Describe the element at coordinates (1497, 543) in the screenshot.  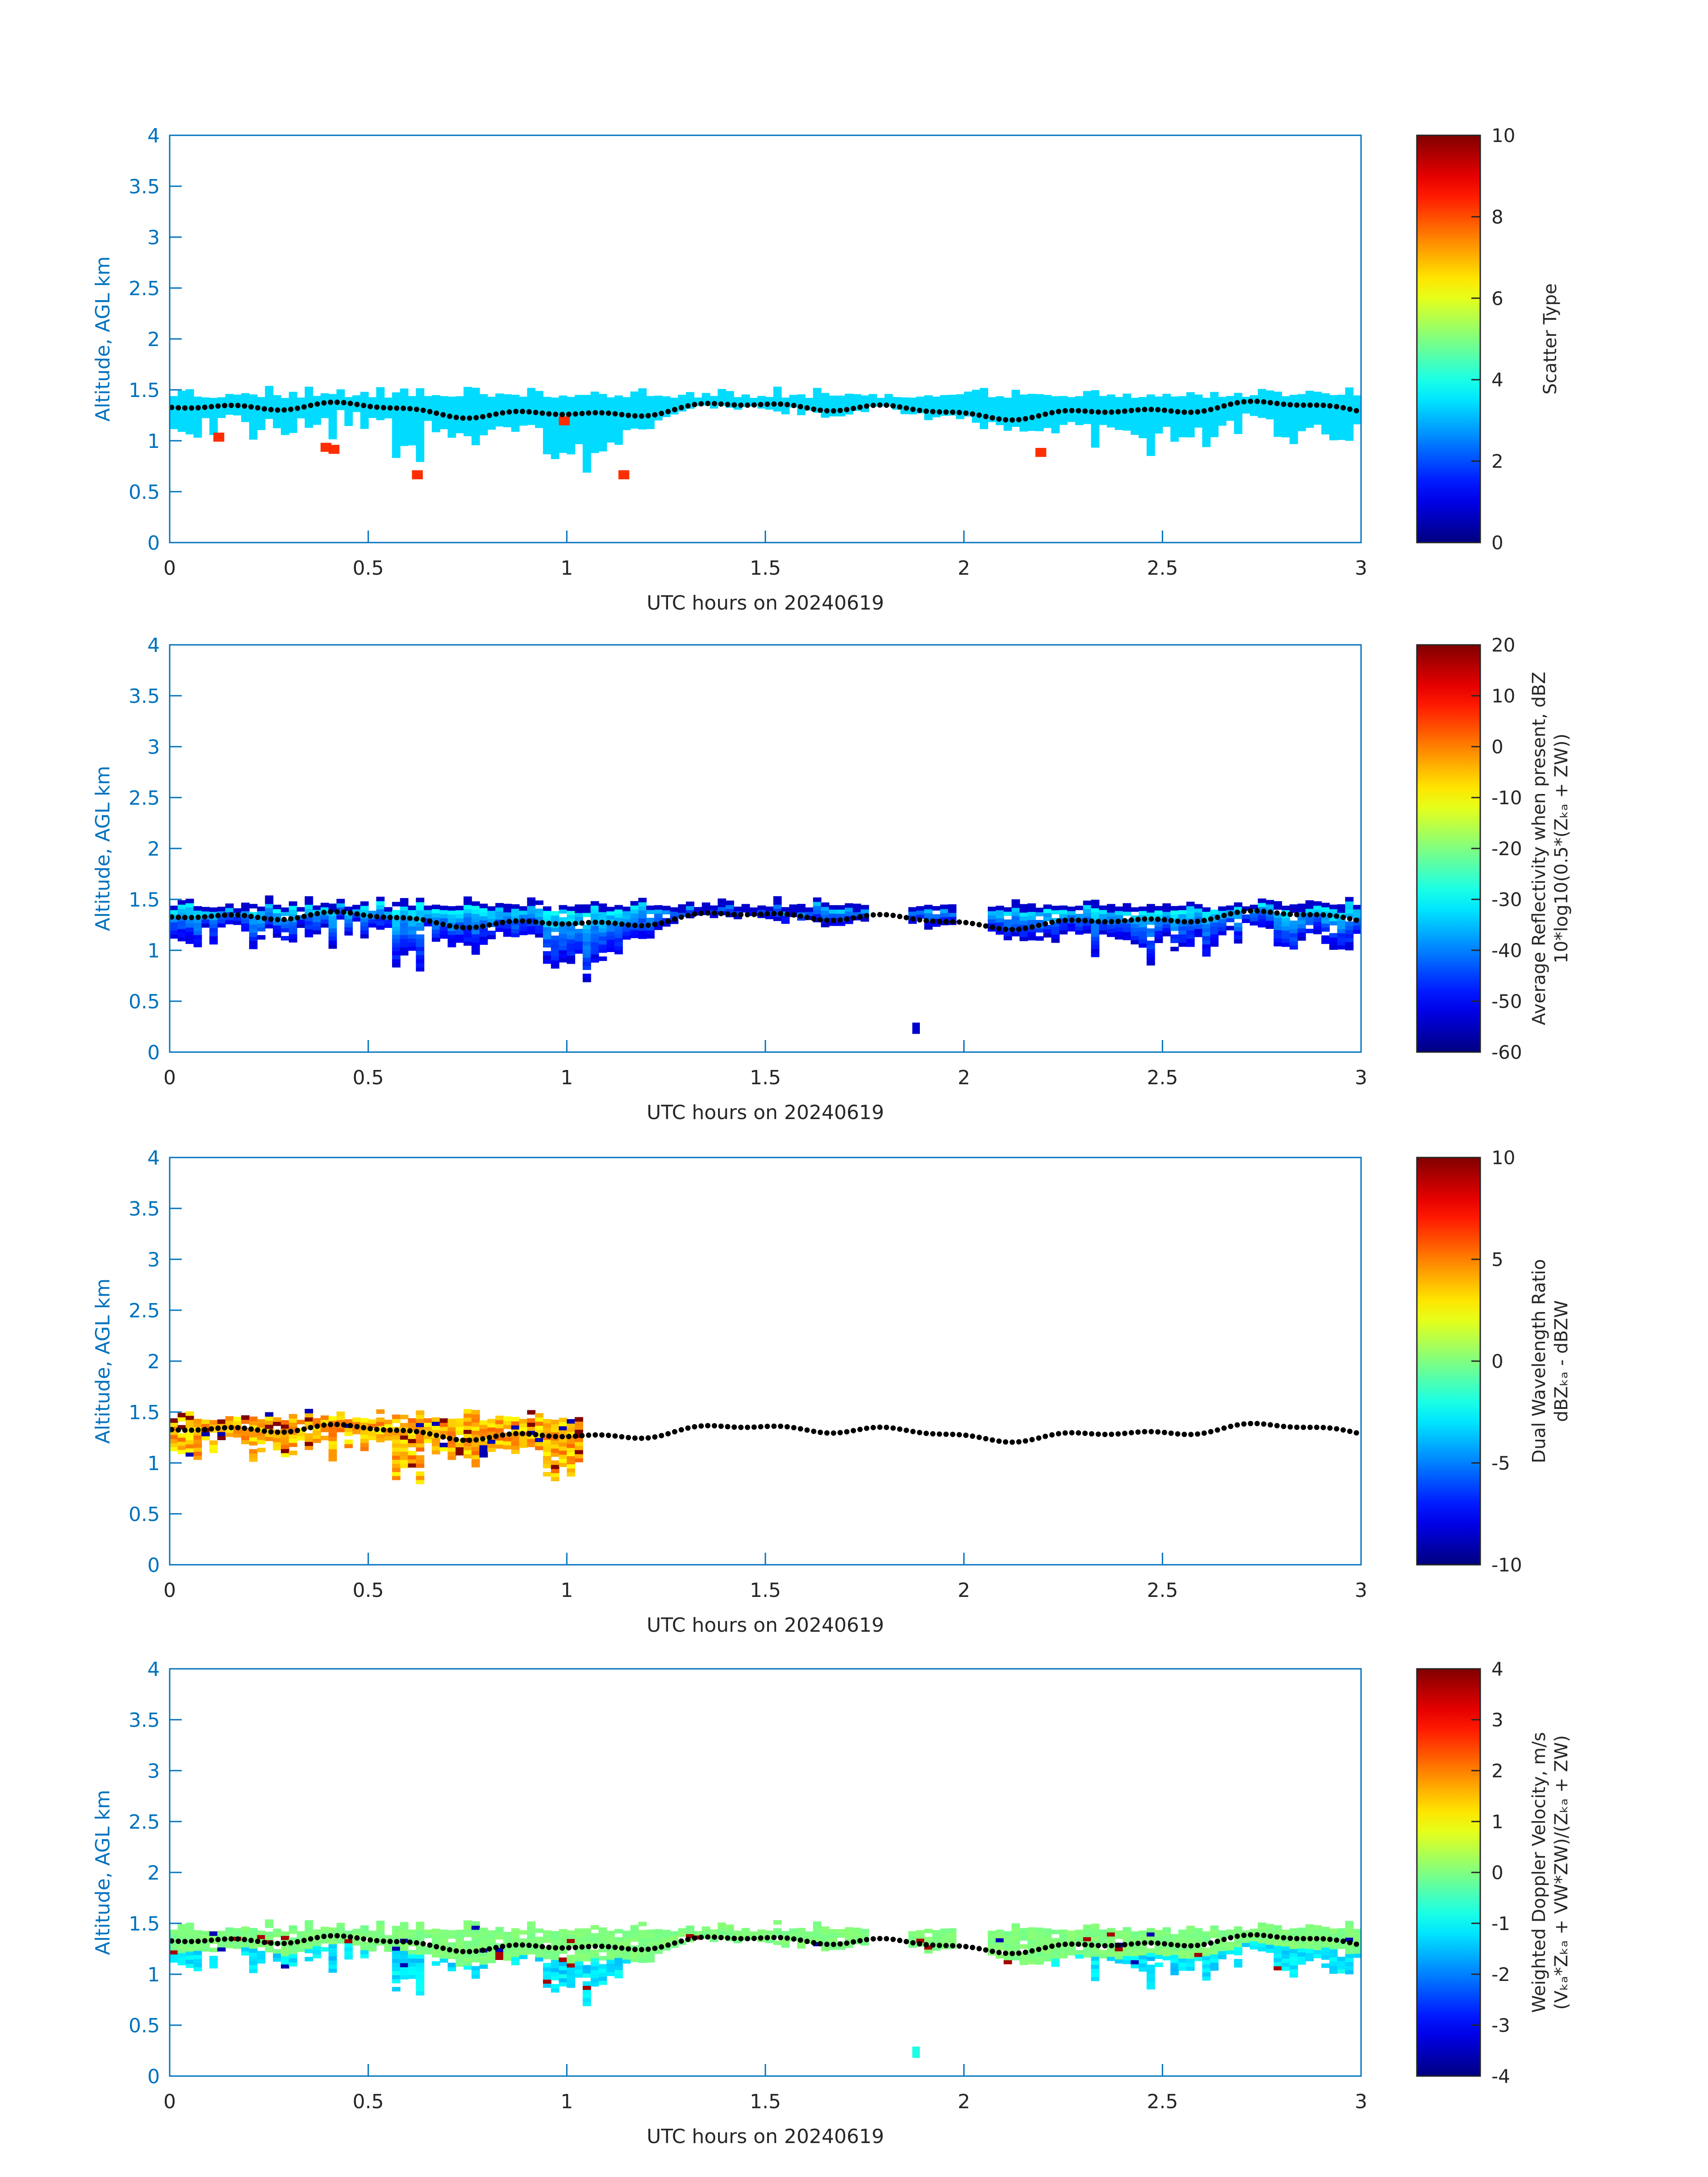
I see `colorbar-tick-label: 0` at that location.